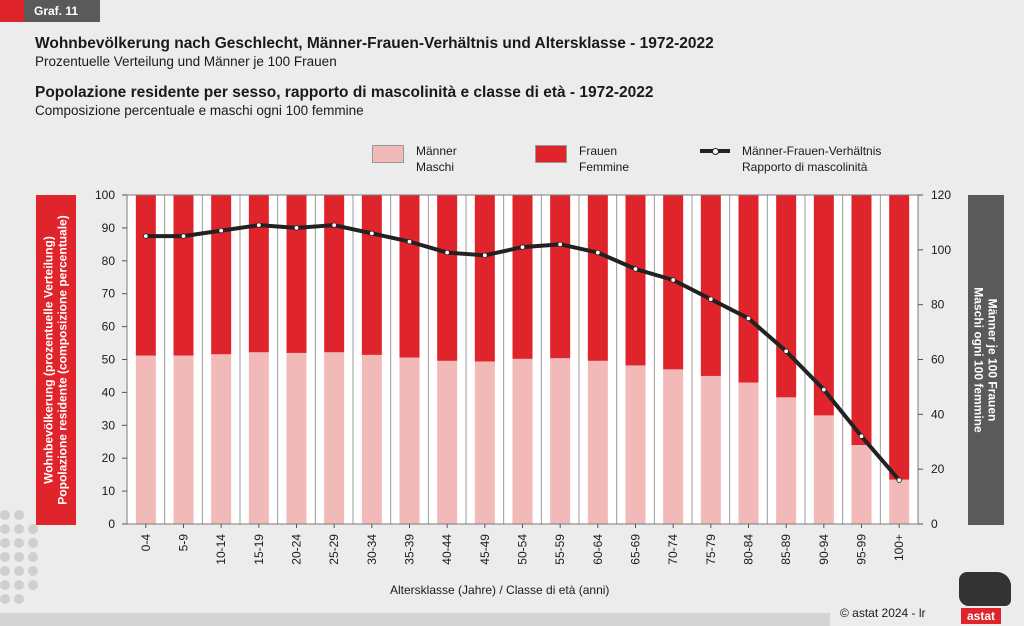 This screenshot has width=1024, height=626. What do you see at coordinates (109, 491) in the screenshot?
I see `y-left-tick-label: 10` at bounding box center [109, 491].